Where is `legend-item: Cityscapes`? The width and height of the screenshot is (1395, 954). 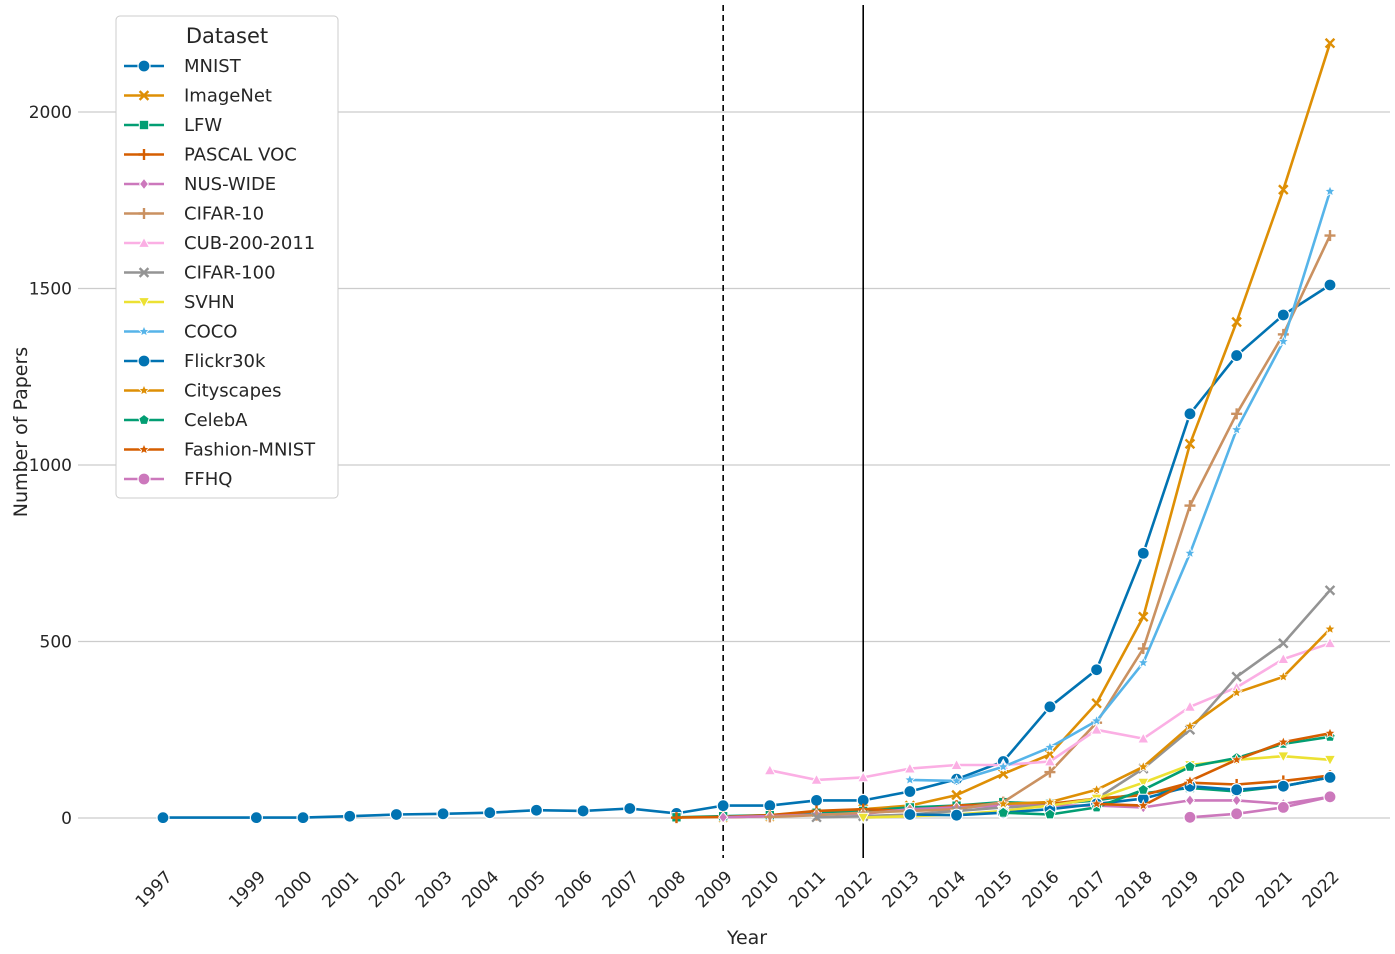 legend-item: Cityscapes is located at coordinates (202, 391).